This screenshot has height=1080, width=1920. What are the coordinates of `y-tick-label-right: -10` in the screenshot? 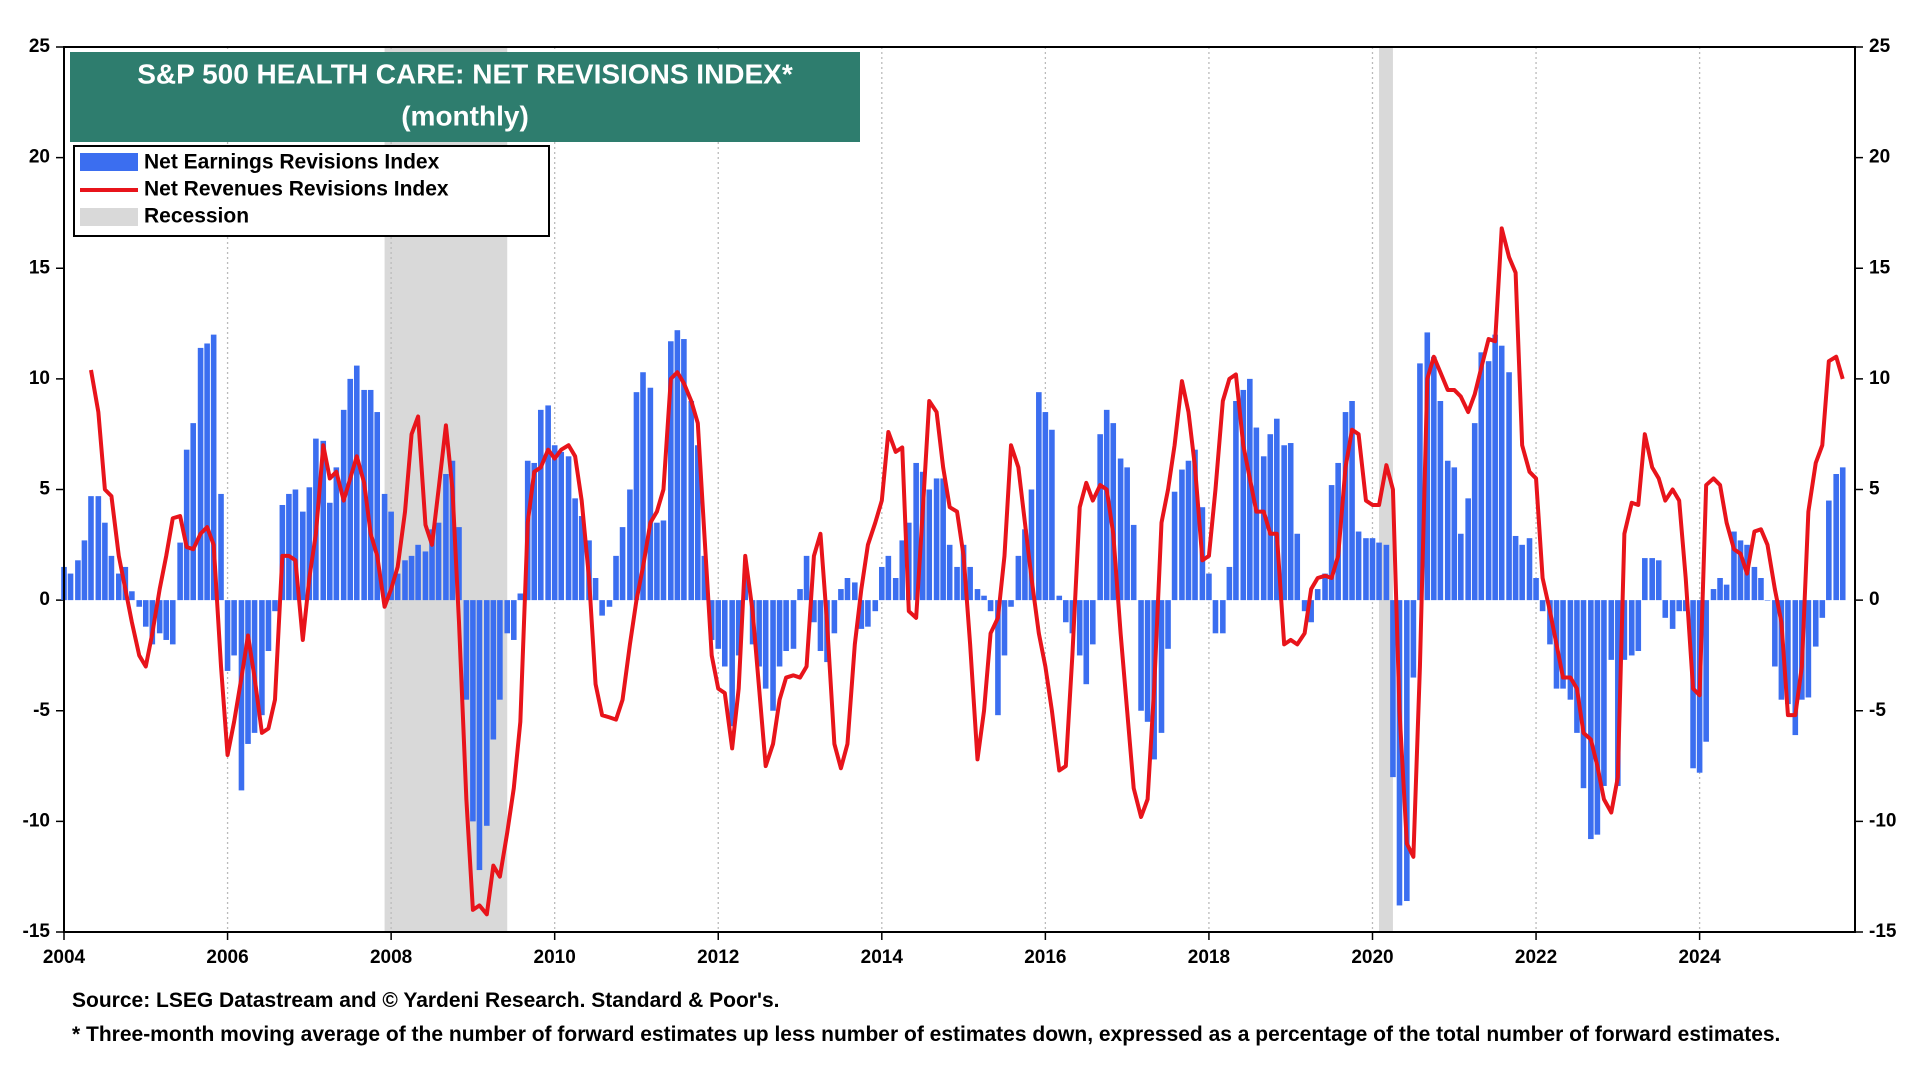 It's located at (1882, 820).